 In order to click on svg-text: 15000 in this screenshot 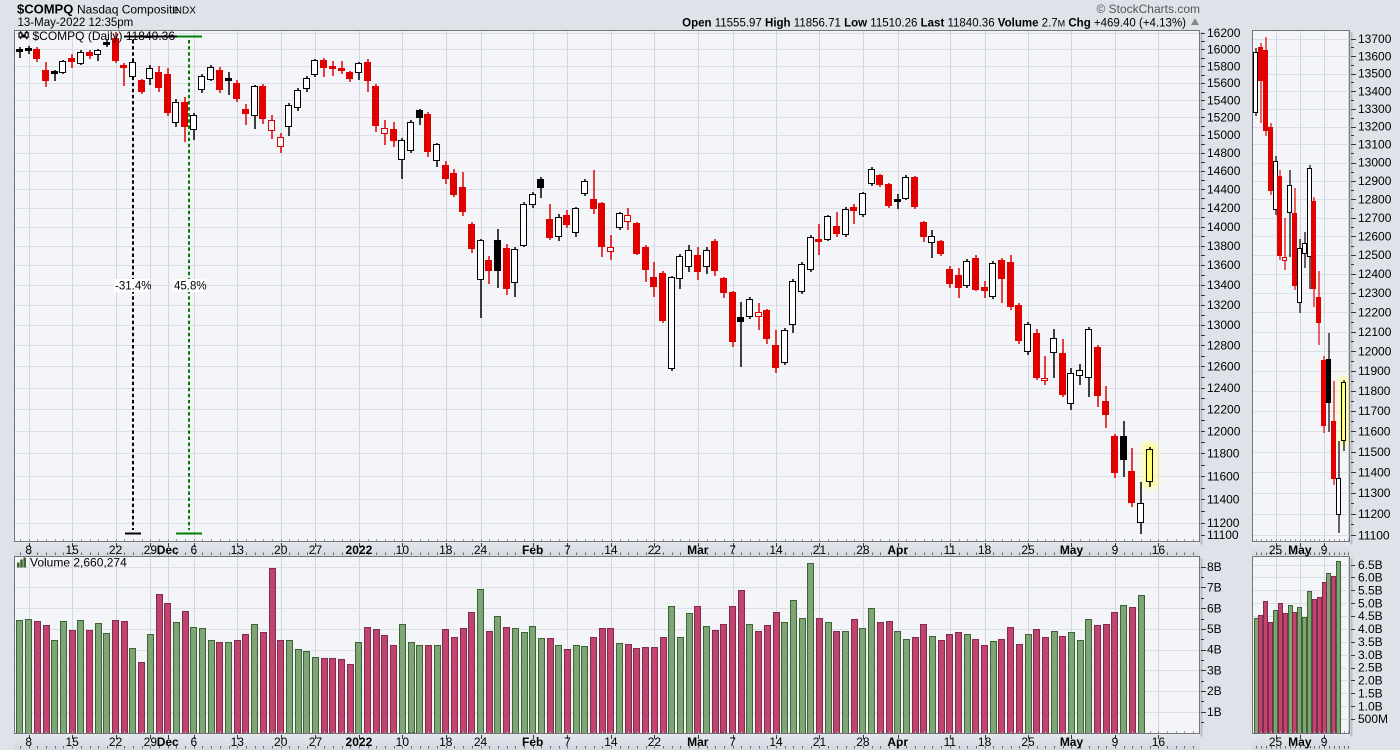, I will do `click(1224, 135)`.